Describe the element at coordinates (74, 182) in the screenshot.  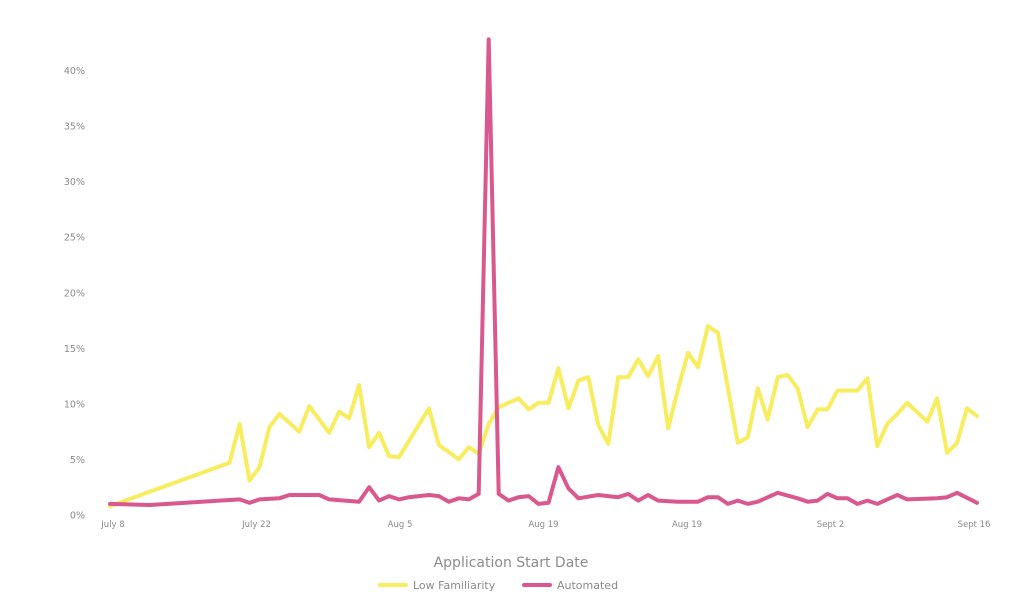
I see `y-tick-label: 30%` at that location.